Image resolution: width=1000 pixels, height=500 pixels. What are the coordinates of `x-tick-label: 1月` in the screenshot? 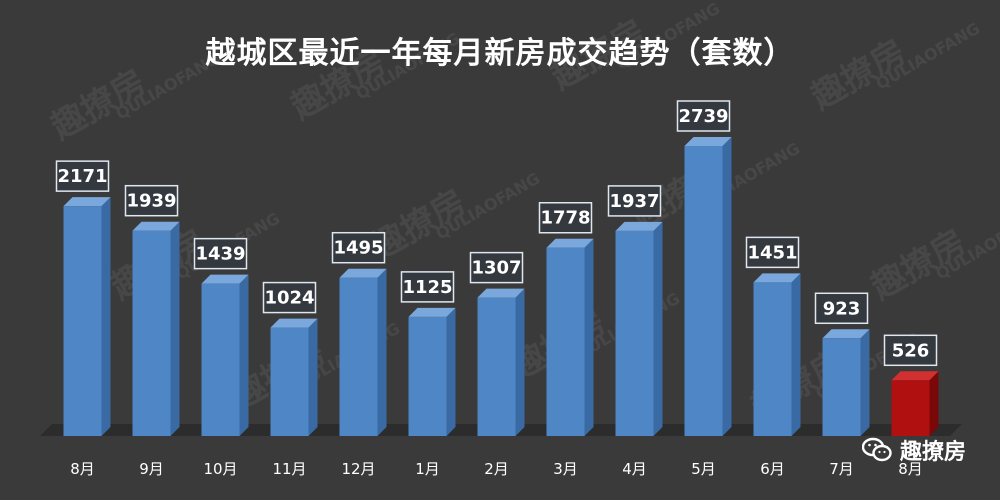 It's located at (427, 469).